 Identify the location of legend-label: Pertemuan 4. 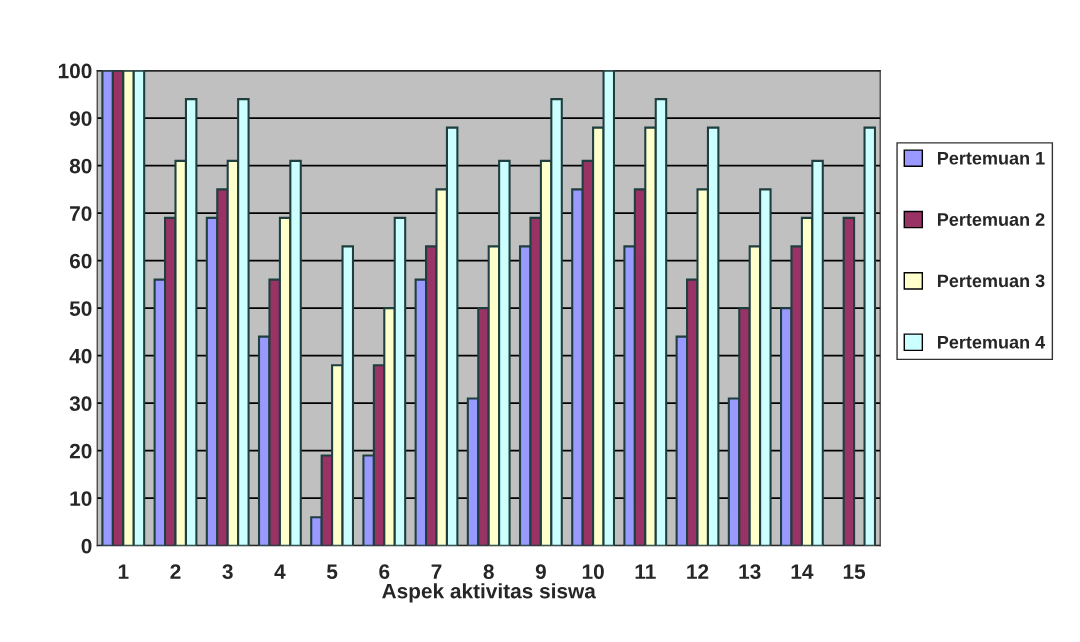
(991, 342).